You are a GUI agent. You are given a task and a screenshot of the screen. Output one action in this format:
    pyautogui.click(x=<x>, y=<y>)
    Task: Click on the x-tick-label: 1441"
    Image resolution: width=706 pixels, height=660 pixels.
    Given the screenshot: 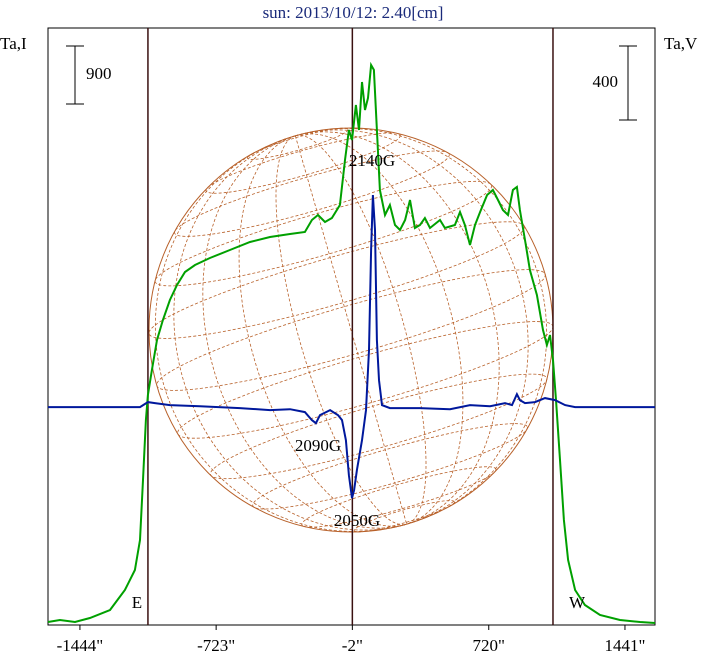 What is the action you would take?
    pyautogui.click(x=624, y=645)
    